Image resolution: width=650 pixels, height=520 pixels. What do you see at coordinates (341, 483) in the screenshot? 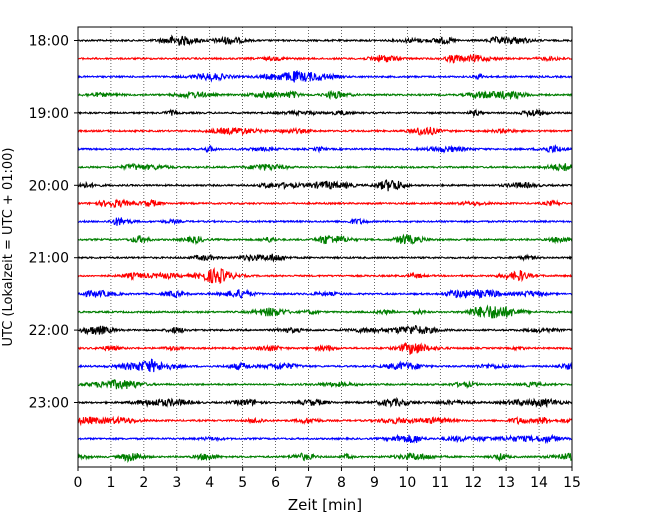
I see `x-tick-label: 8` at bounding box center [341, 483].